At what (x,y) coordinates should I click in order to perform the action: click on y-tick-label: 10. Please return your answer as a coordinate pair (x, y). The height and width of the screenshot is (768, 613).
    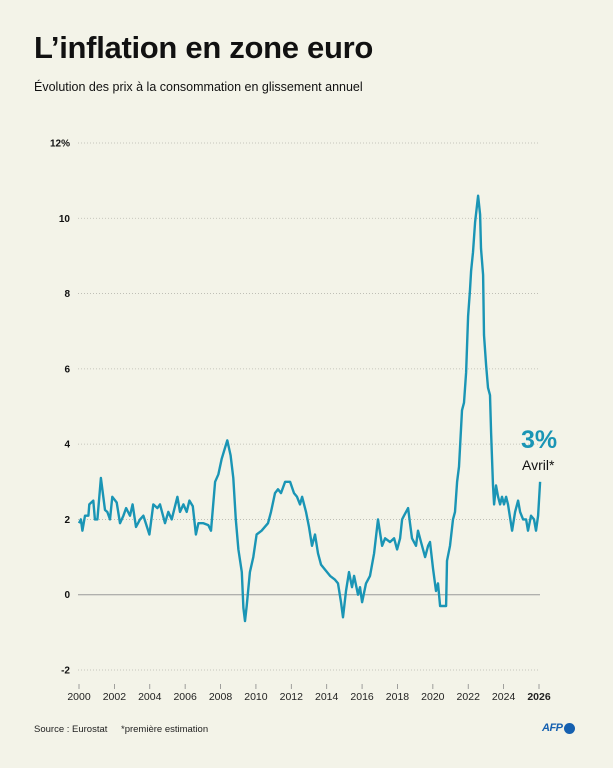
    Looking at the image, I should click on (65, 219).